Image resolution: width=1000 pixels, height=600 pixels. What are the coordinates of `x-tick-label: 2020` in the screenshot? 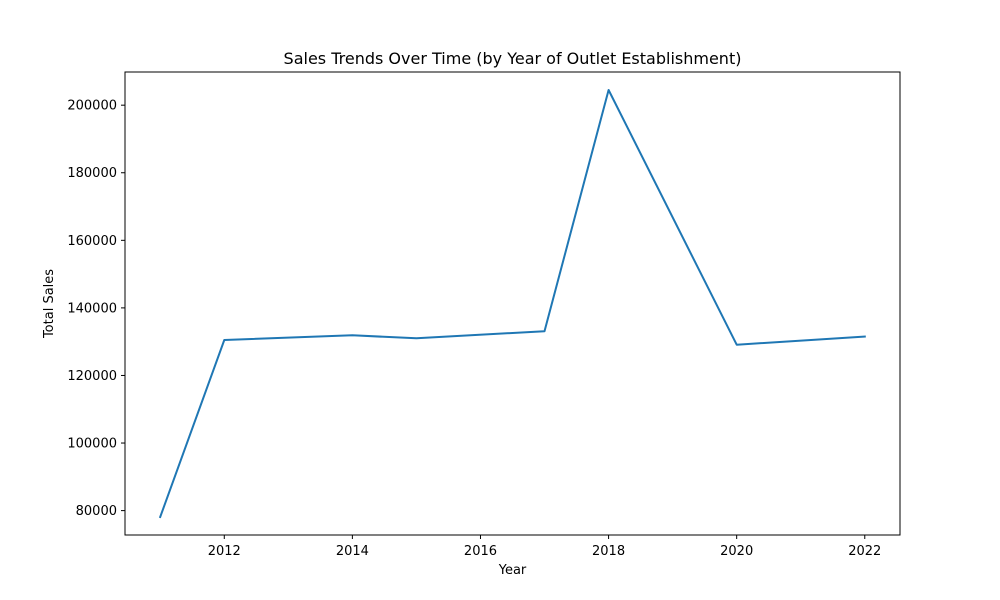 It's located at (736, 551).